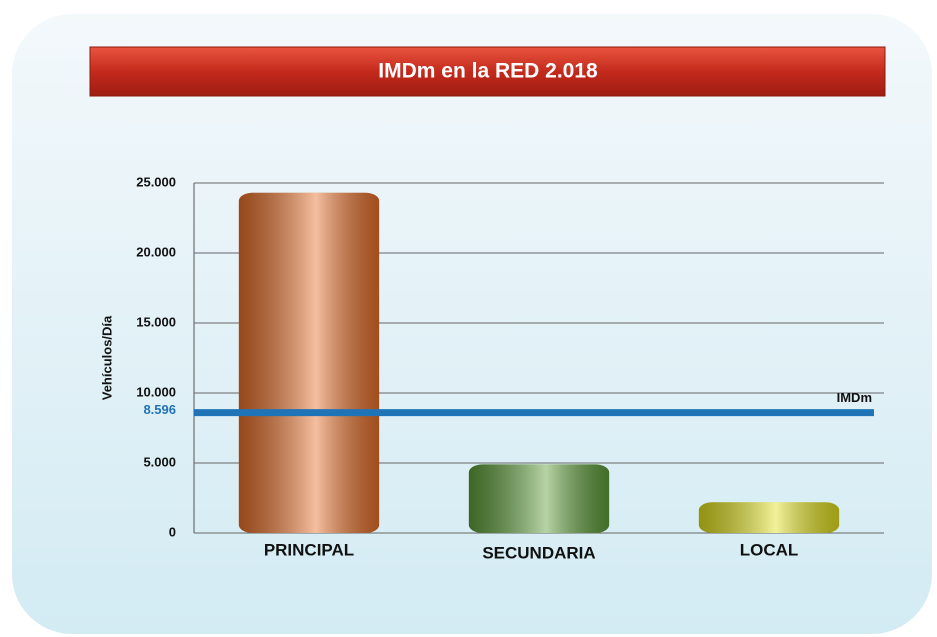 The height and width of the screenshot is (637, 937). I want to click on reference-name: IMDm, so click(854, 397).